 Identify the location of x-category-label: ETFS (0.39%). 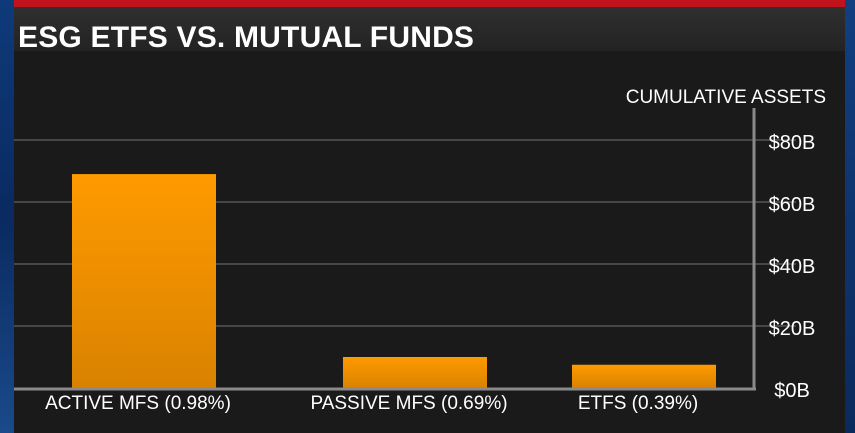
(638, 403).